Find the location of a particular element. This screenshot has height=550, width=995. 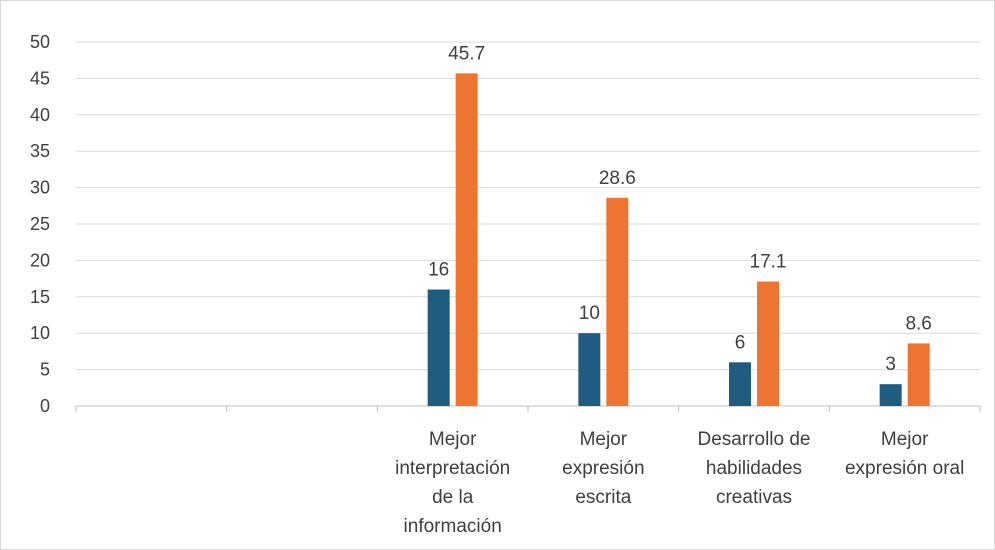

y-axis-ticks: 0 5 10 15 20 25 30 35 40 45 50 is located at coordinates (40, 224).